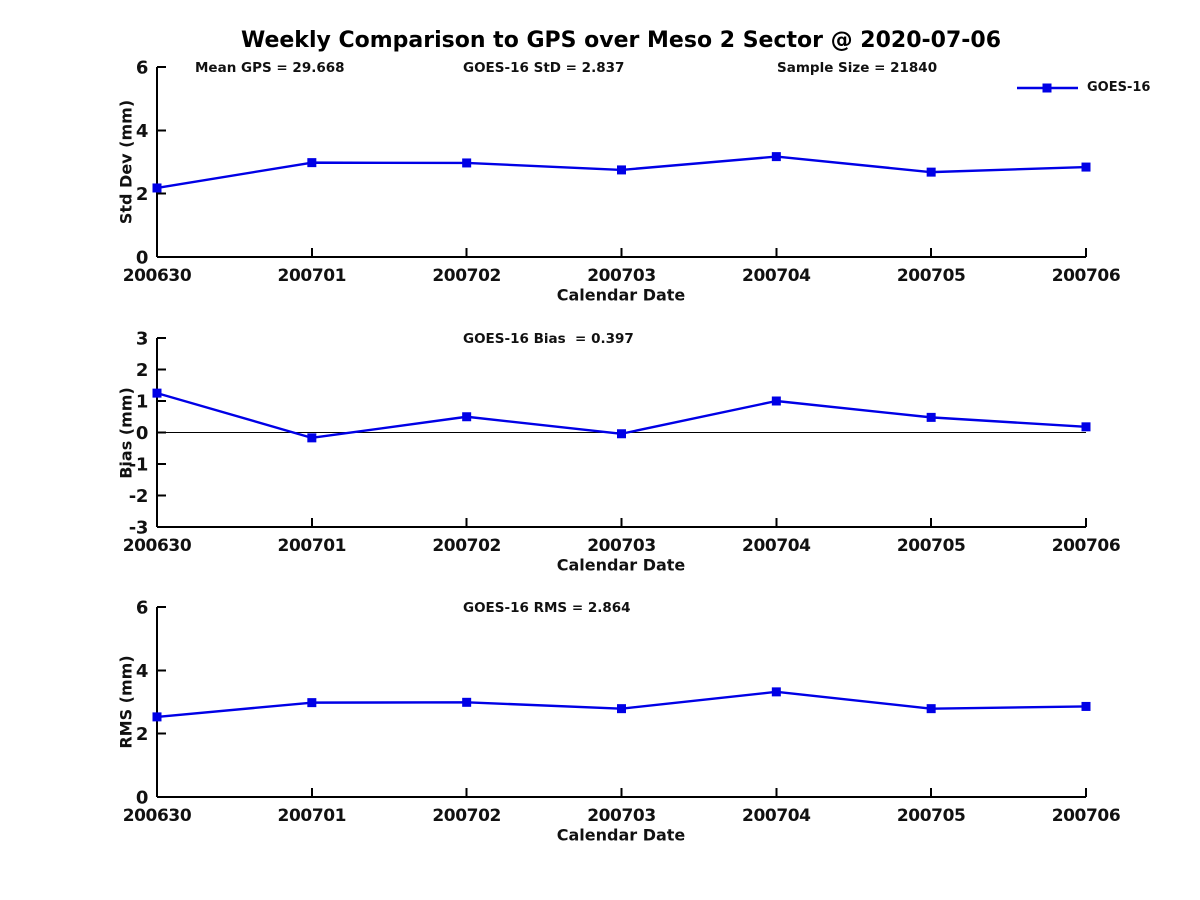 This screenshot has width=1200, height=900. What do you see at coordinates (621, 835) in the screenshot?
I see `rms-x-axis-label: Calendar Date` at bounding box center [621, 835].